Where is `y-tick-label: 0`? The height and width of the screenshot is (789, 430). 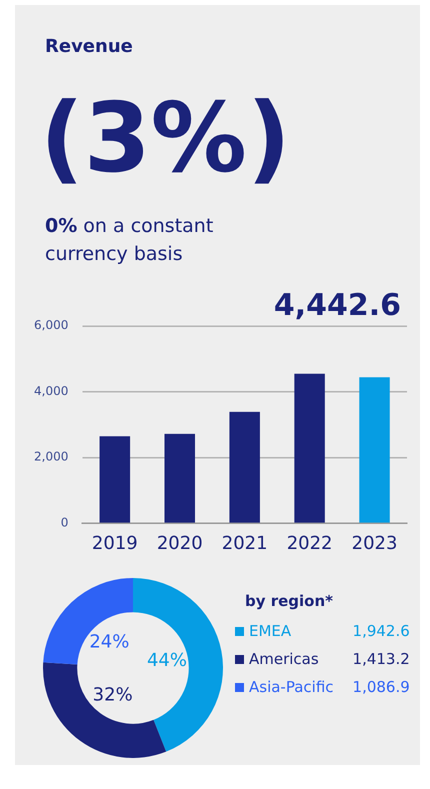 y-tick-label: 0 is located at coordinates (64, 523).